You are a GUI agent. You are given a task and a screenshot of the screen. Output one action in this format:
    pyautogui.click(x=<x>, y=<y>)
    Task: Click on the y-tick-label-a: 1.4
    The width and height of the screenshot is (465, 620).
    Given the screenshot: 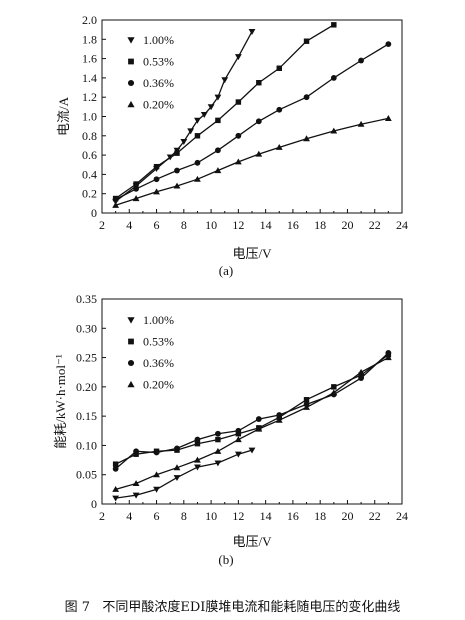 What is the action you would take?
    pyautogui.click(x=89, y=78)
    